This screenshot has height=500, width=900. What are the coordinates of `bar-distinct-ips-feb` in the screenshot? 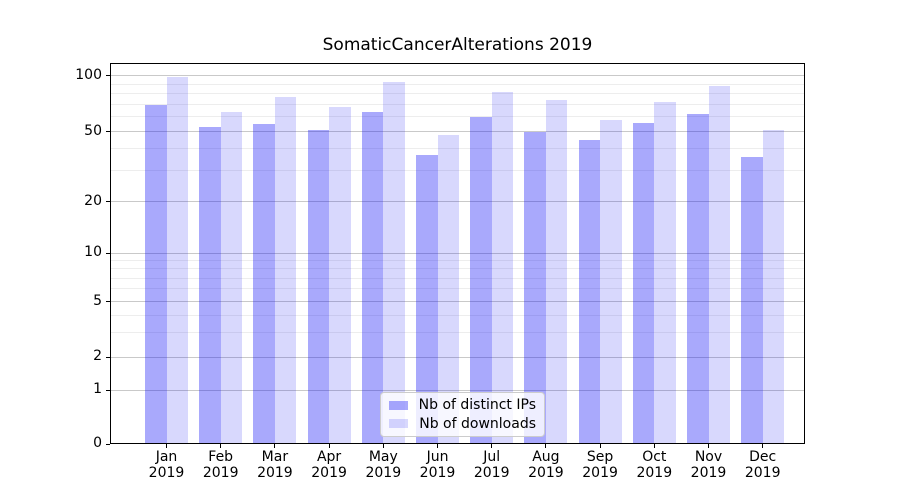 It's located at (210, 285).